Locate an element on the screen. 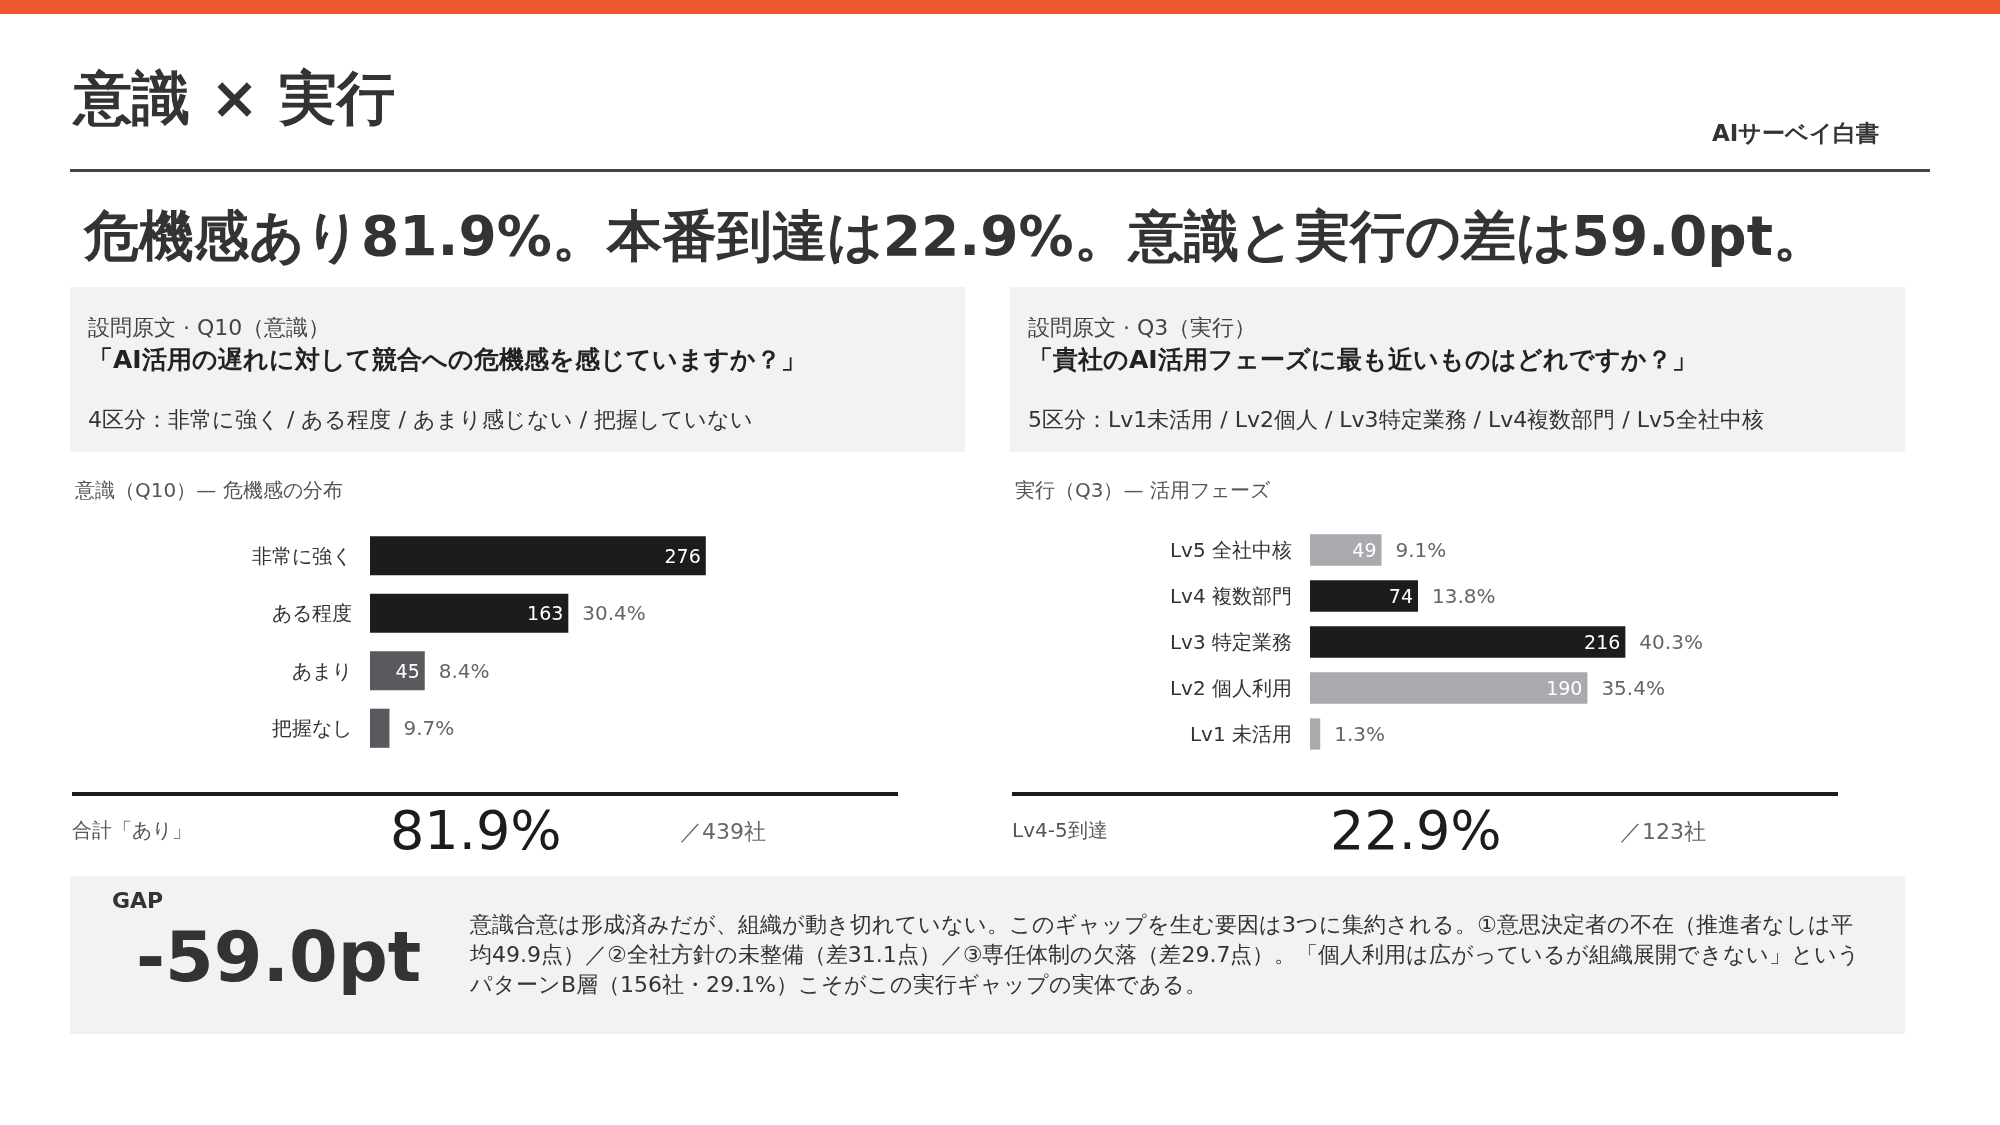 The height and width of the screenshot is (1125, 2000). text: 意識（Q10）— 危機感の分布 is located at coordinates (208, 490).